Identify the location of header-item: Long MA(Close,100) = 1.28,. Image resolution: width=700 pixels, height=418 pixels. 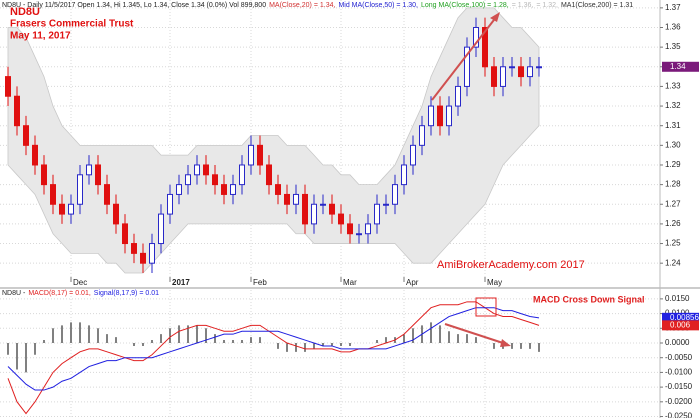
(465, 5).